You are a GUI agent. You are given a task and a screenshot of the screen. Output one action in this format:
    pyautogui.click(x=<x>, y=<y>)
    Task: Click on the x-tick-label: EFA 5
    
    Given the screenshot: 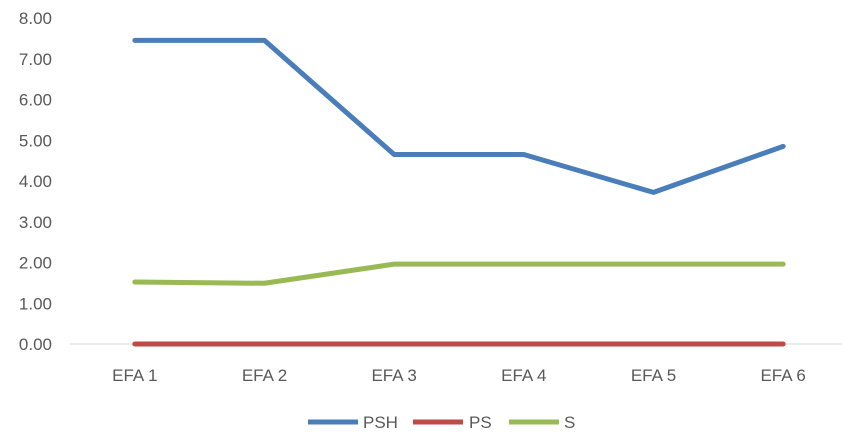 What is the action you would take?
    pyautogui.click(x=653, y=375)
    